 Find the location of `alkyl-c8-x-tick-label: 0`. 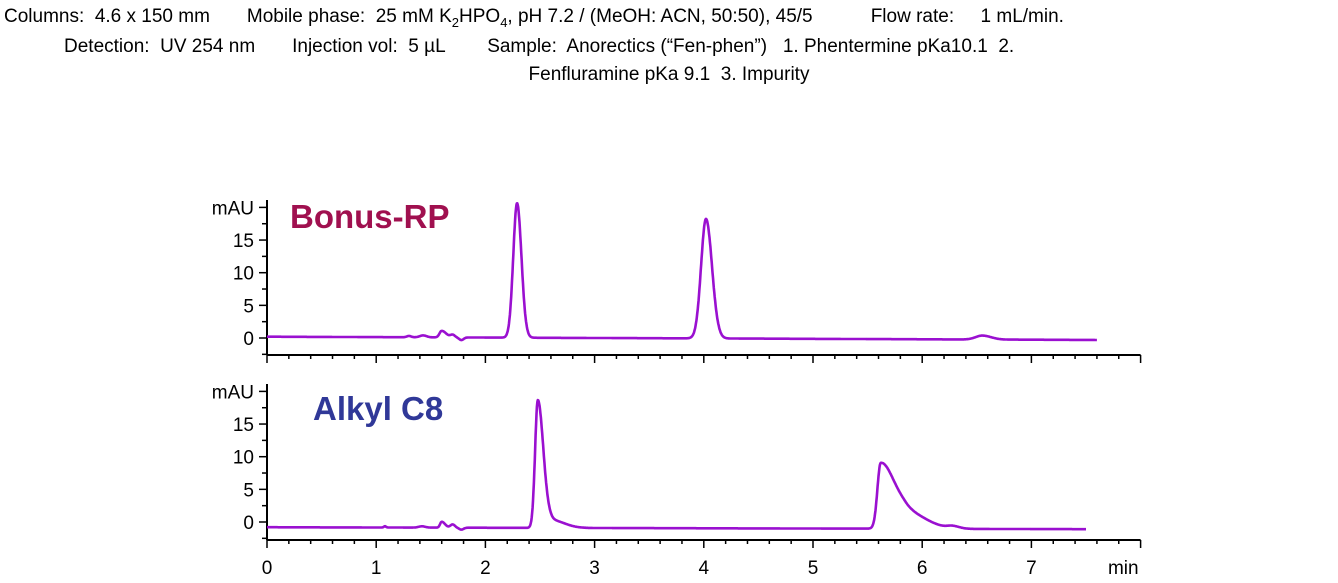

alkyl-c8-x-tick-label: 0 is located at coordinates (267, 568).